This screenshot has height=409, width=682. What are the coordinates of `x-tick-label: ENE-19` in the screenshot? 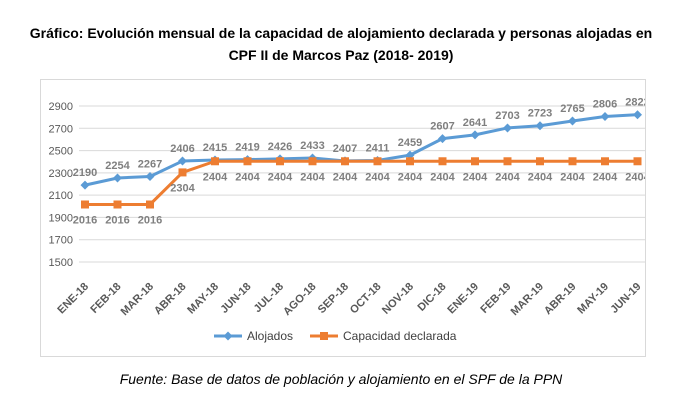 It's located at (463, 299).